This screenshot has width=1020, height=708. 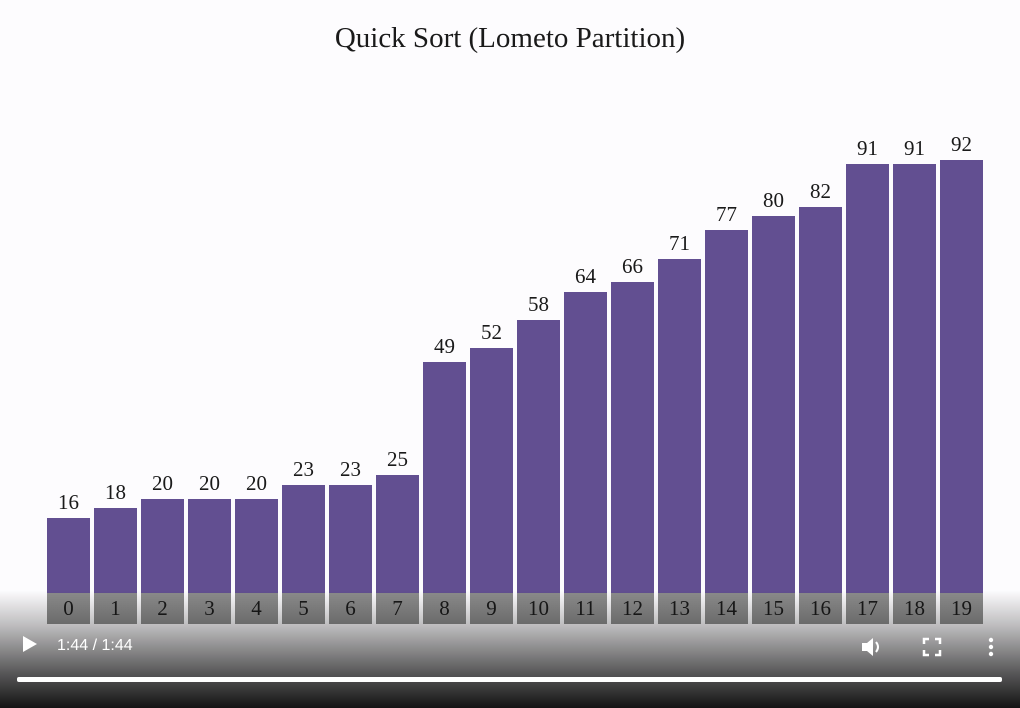 I want to click on bar-value-label: 71, so click(x=679, y=242).